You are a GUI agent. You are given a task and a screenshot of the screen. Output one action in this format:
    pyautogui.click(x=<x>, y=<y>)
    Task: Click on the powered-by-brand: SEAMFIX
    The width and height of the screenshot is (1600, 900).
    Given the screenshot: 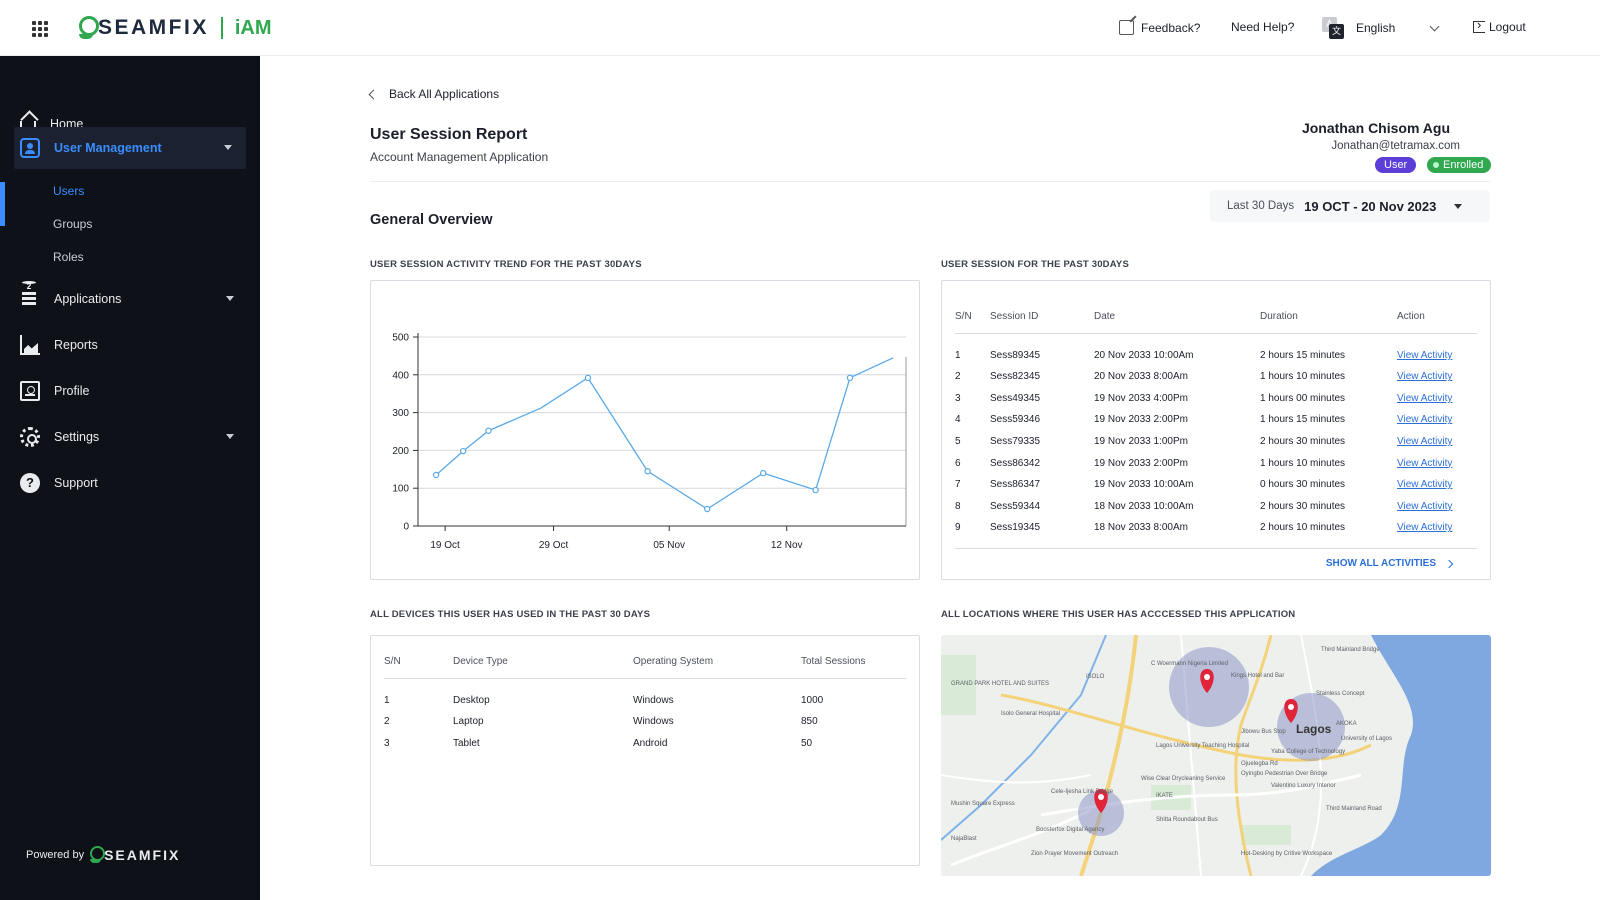 What is the action you would take?
    pyautogui.click(x=142, y=854)
    